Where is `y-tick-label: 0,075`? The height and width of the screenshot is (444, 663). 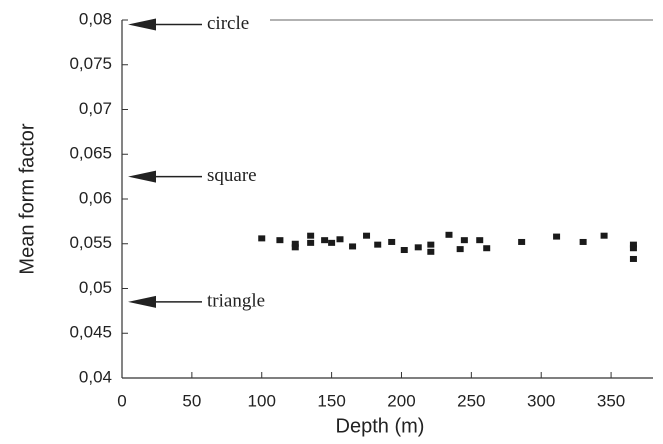
y-tick-label: 0,075 is located at coordinates (90, 63).